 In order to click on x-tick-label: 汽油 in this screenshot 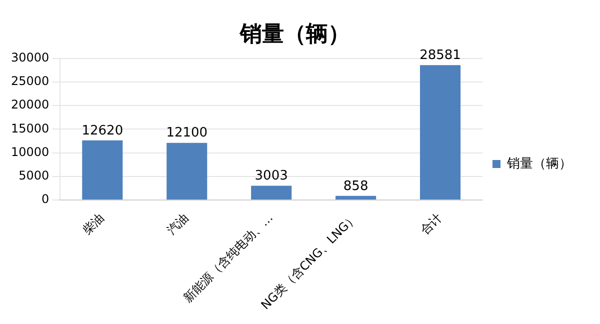, I will do `click(178, 224)`.